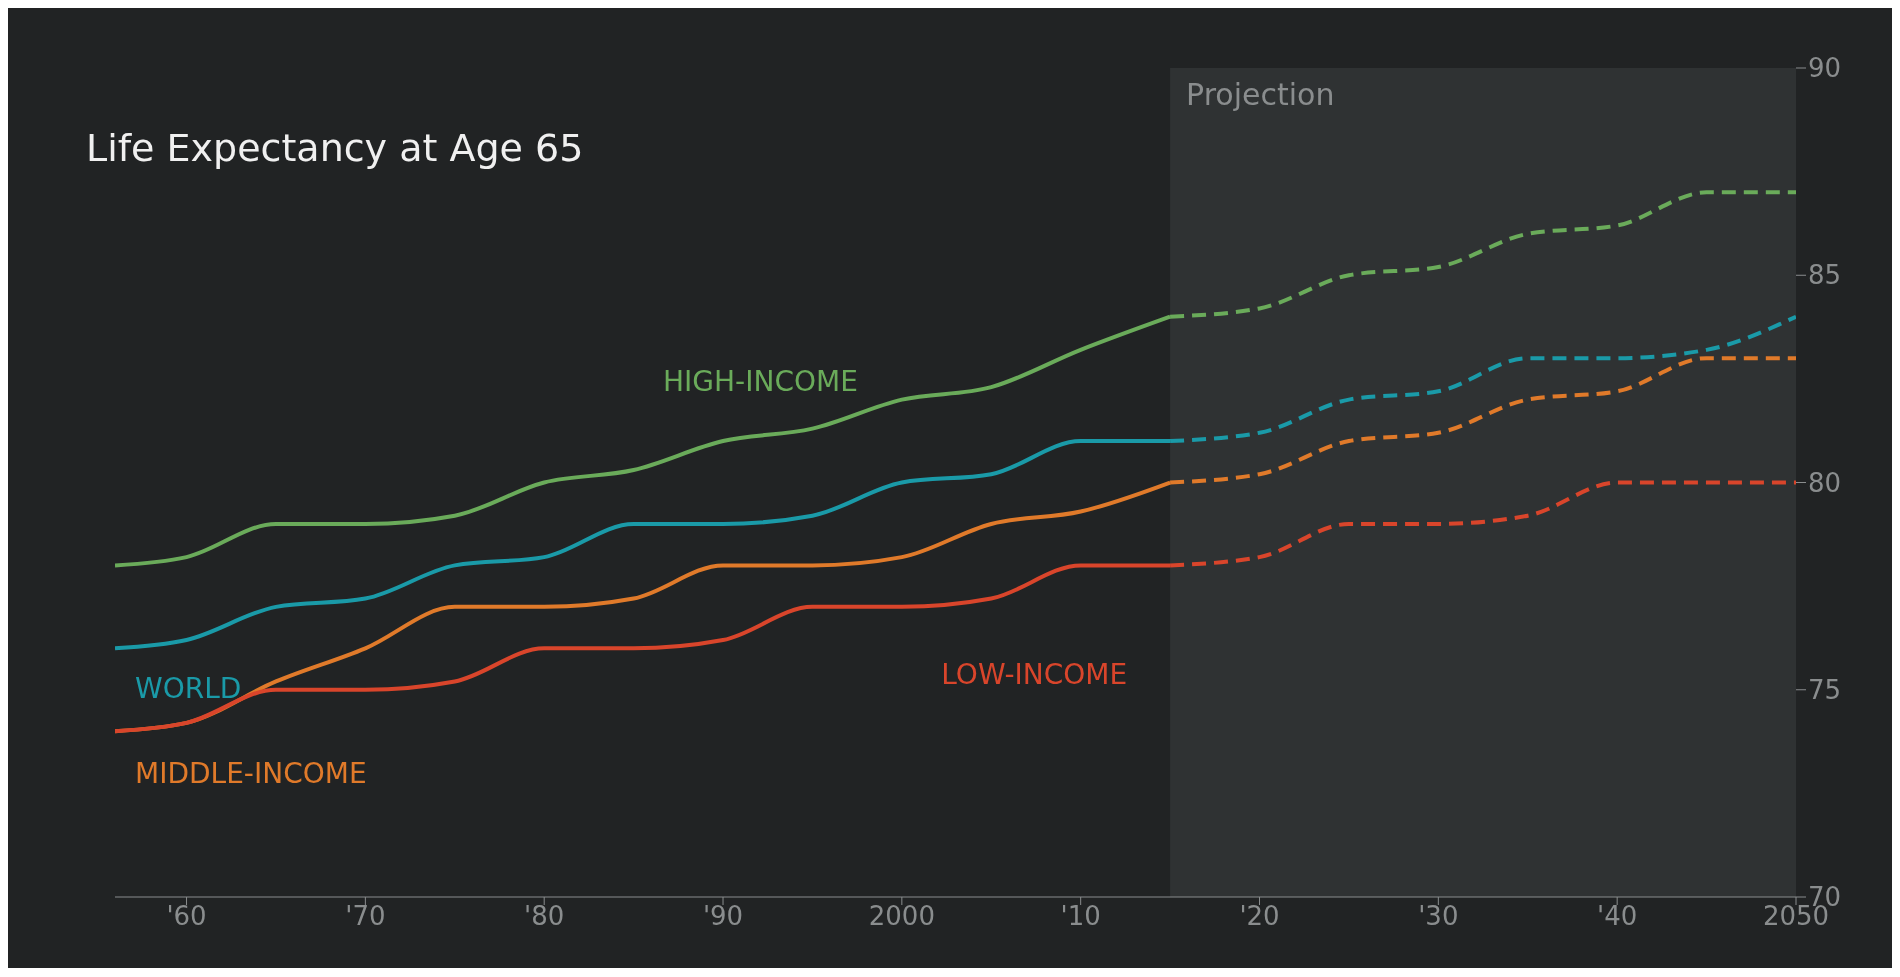  Describe the element at coordinates (544, 916) in the screenshot. I see `x-tick-label: '80` at that location.